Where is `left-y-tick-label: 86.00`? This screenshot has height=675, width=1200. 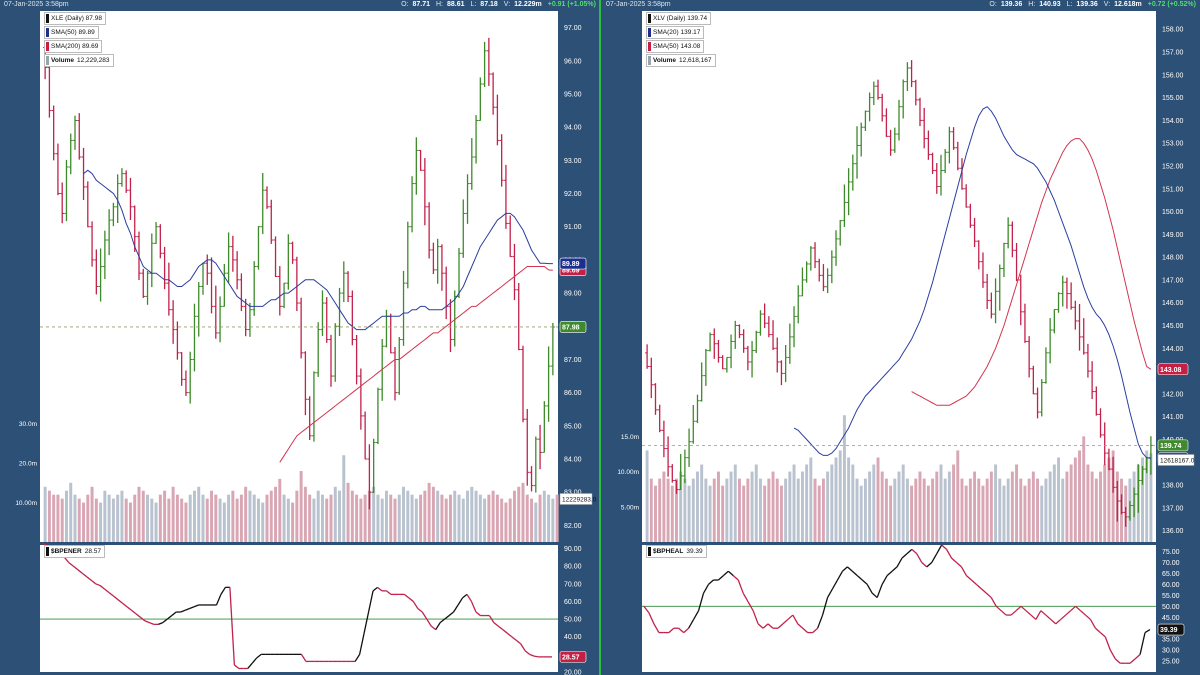 left-y-tick-label: 86.00 is located at coordinates (573, 393).